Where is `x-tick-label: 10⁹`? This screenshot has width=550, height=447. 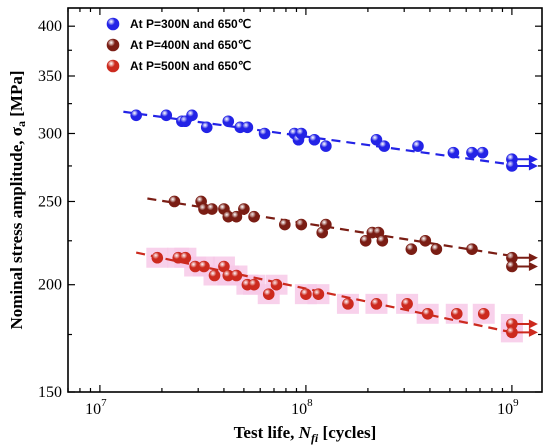 x-tick-label: 10⁹ is located at coordinates (508, 407).